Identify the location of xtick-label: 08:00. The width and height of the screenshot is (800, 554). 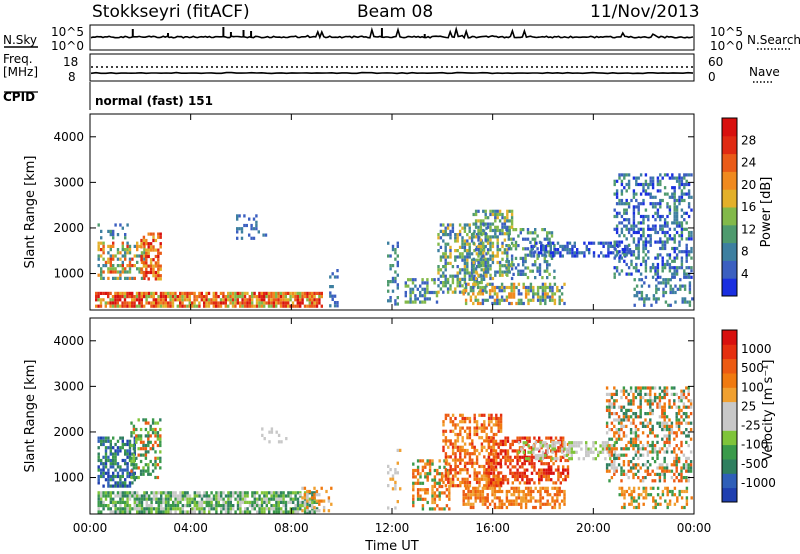
(291, 528).